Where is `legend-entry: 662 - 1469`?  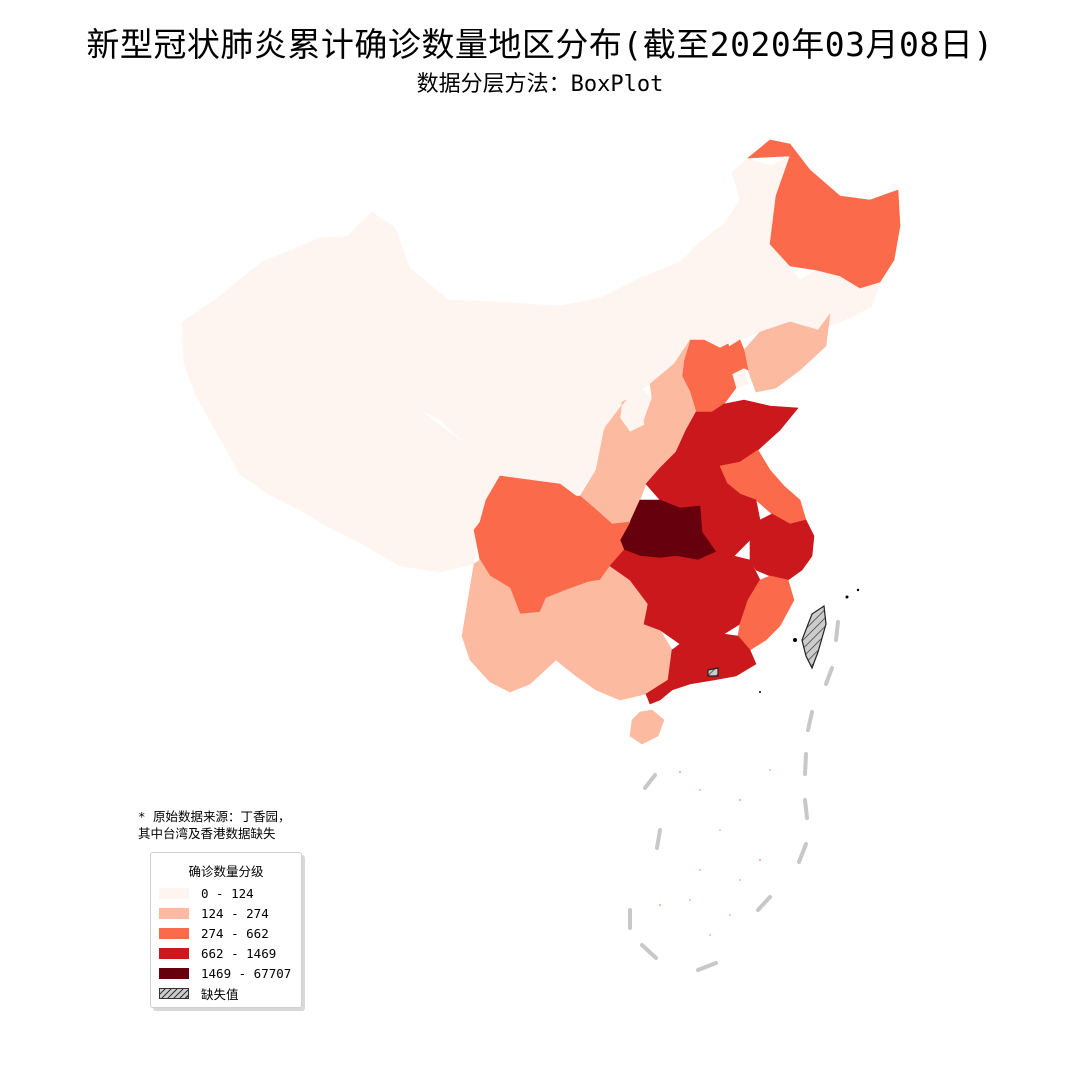
legend-entry: 662 - 1469 is located at coordinates (226, 953).